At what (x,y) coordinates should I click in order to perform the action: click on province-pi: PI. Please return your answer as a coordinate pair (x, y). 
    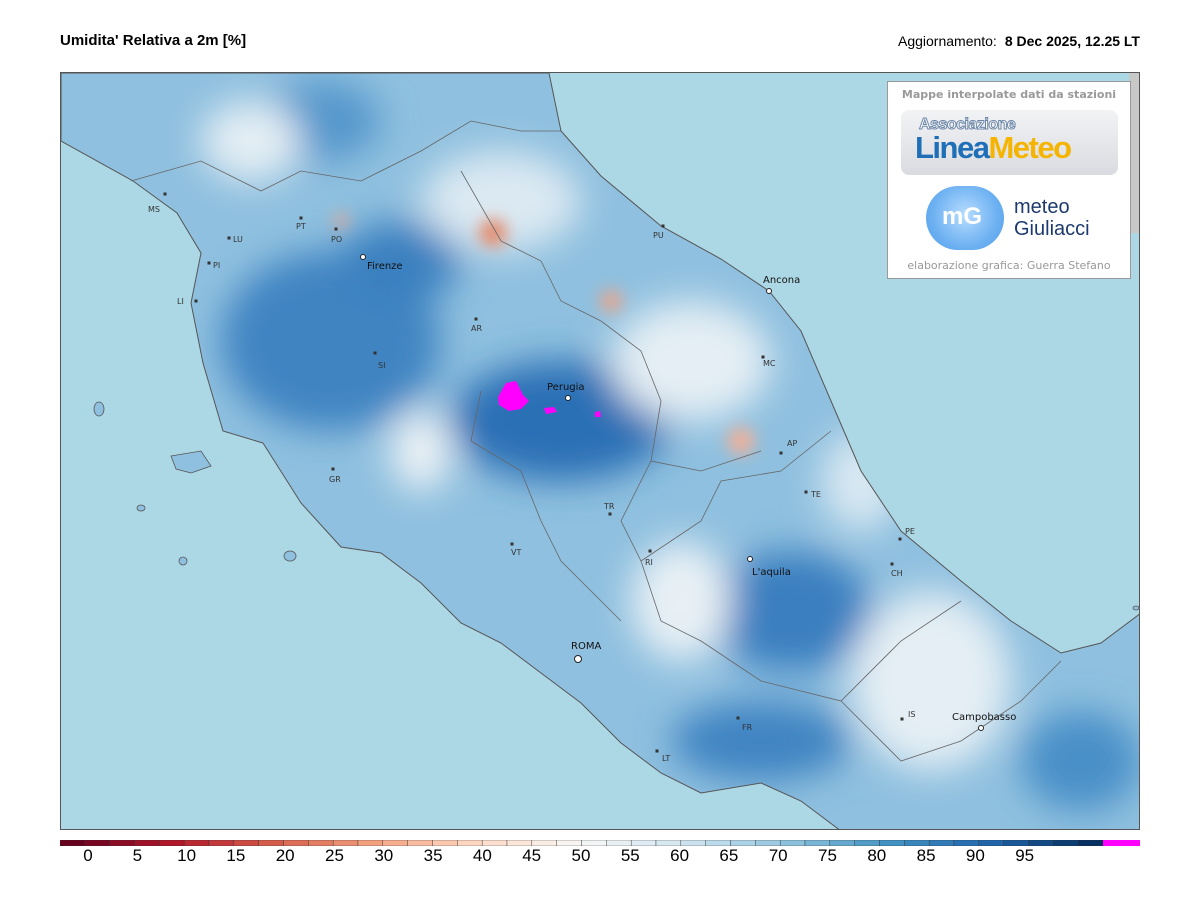
    Looking at the image, I should click on (214, 265).